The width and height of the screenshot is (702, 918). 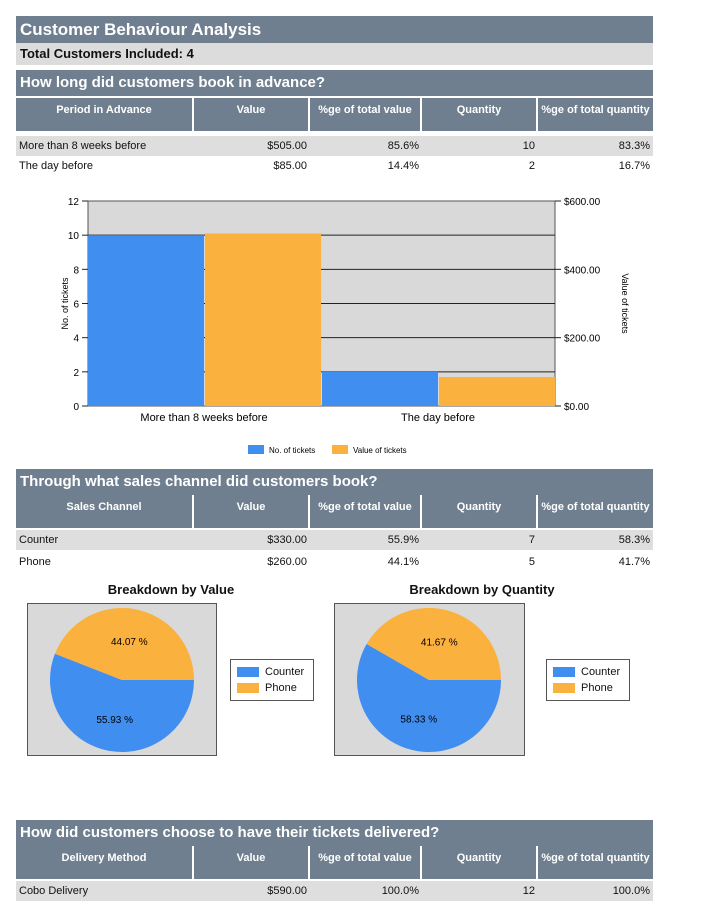 What do you see at coordinates (334, 562) in the screenshot?
I see `table-row: Phone $260.00 44.1% 5 41.7%` at bounding box center [334, 562].